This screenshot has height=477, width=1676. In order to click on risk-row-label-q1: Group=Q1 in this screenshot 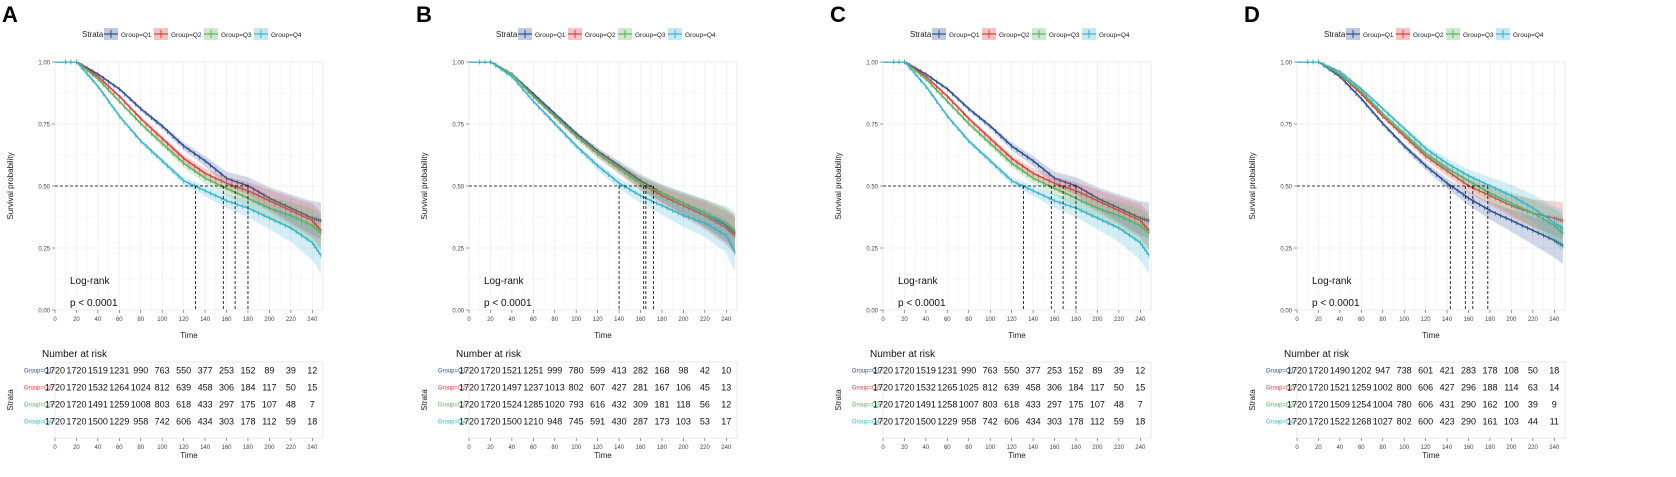, I will do `click(452, 372)`.